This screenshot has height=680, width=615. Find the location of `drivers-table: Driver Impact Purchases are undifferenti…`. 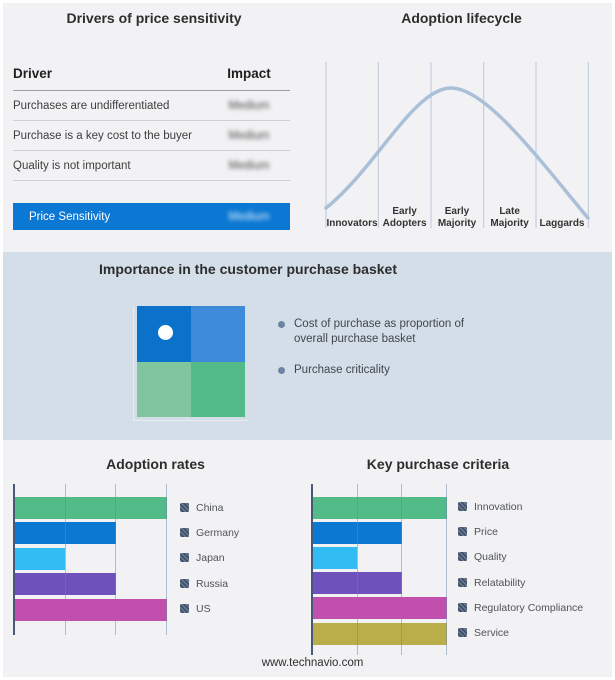

drivers-table: Driver Impact Purchases are undifferenti… is located at coordinates (151, 123).